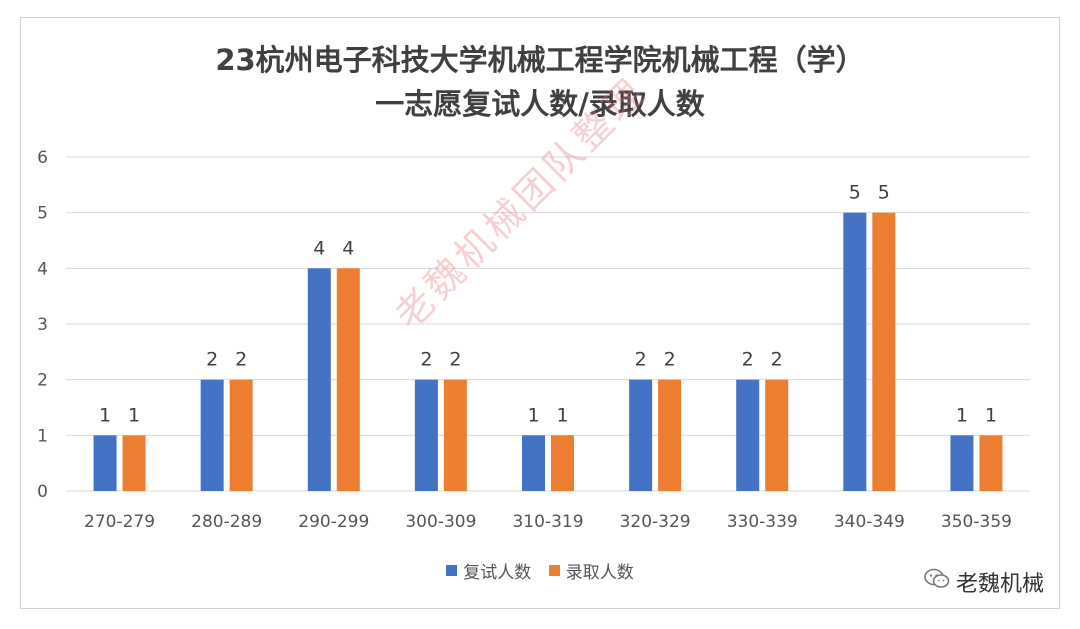 This screenshot has height=629, width=1080. I want to click on y-tick-label: 4, so click(42, 269).